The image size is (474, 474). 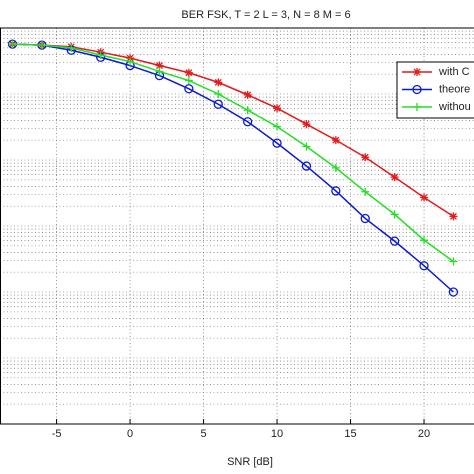 I want to click on x-tick-label: -5, so click(x=57, y=434).